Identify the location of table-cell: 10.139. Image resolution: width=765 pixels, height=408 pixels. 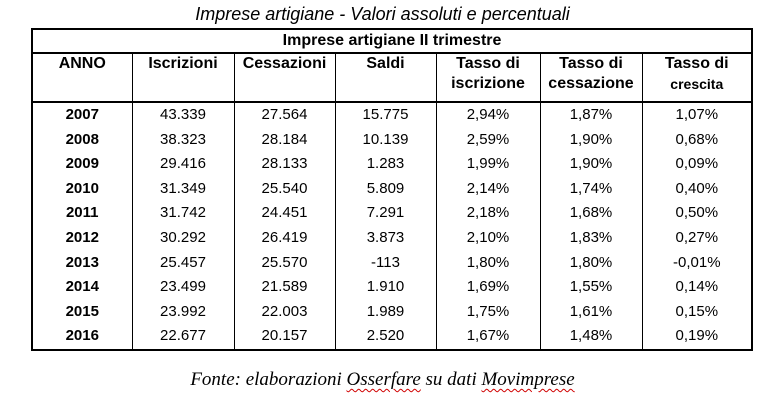
(385, 140).